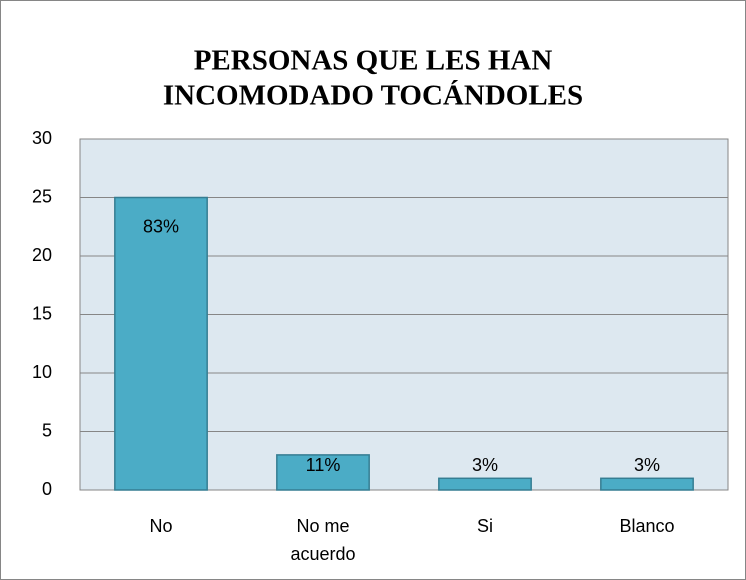 This screenshot has width=746, height=580. What do you see at coordinates (42, 196) in the screenshot?
I see `y-tick-label: 25` at bounding box center [42, 196].